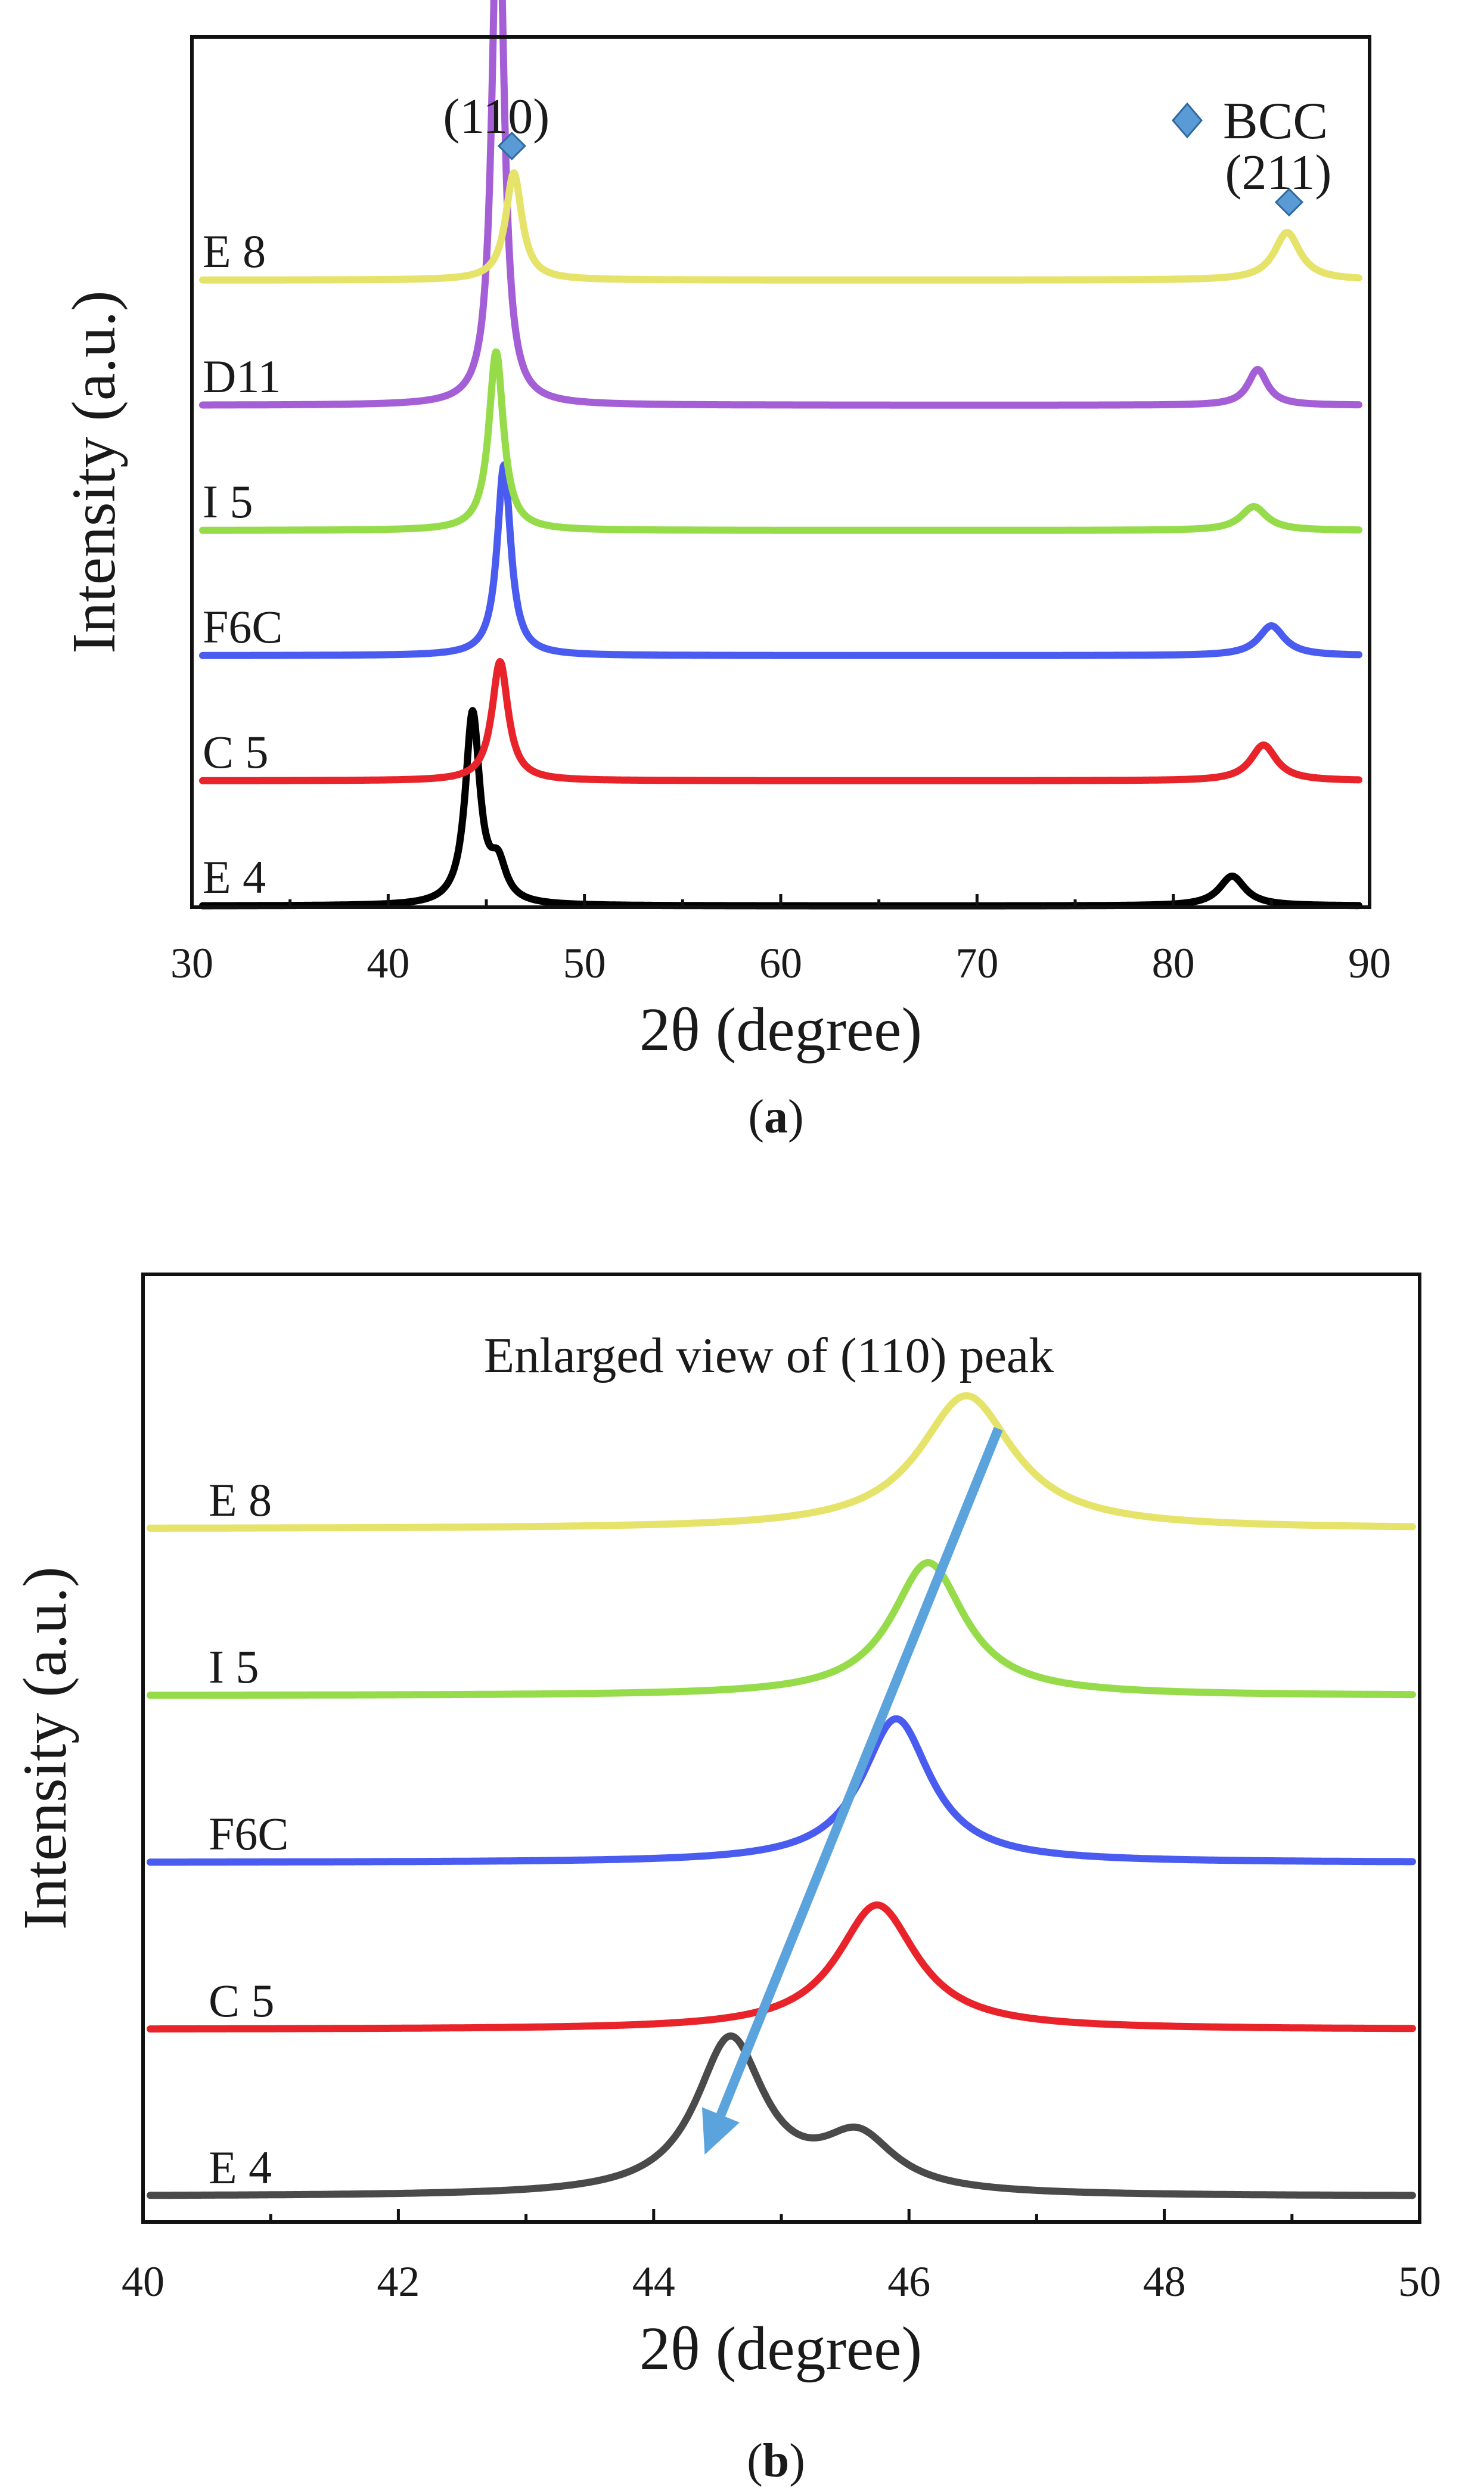  Describe the element at coordinates (398, 2281) in the screenshot. I see `x-tick-label: 42` at that location.